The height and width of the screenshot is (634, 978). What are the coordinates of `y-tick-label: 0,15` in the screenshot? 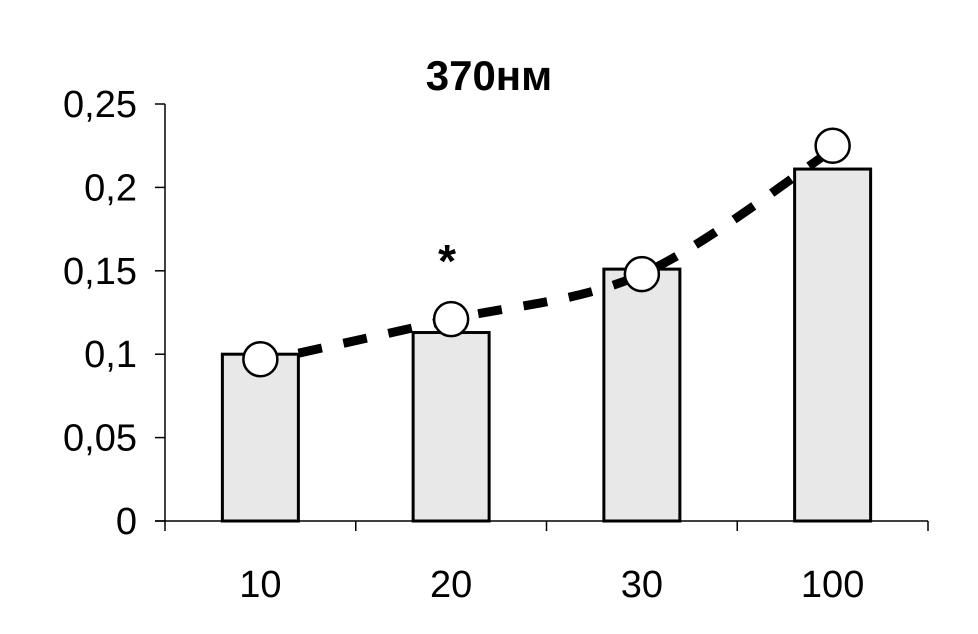 It's located at (100, 272).